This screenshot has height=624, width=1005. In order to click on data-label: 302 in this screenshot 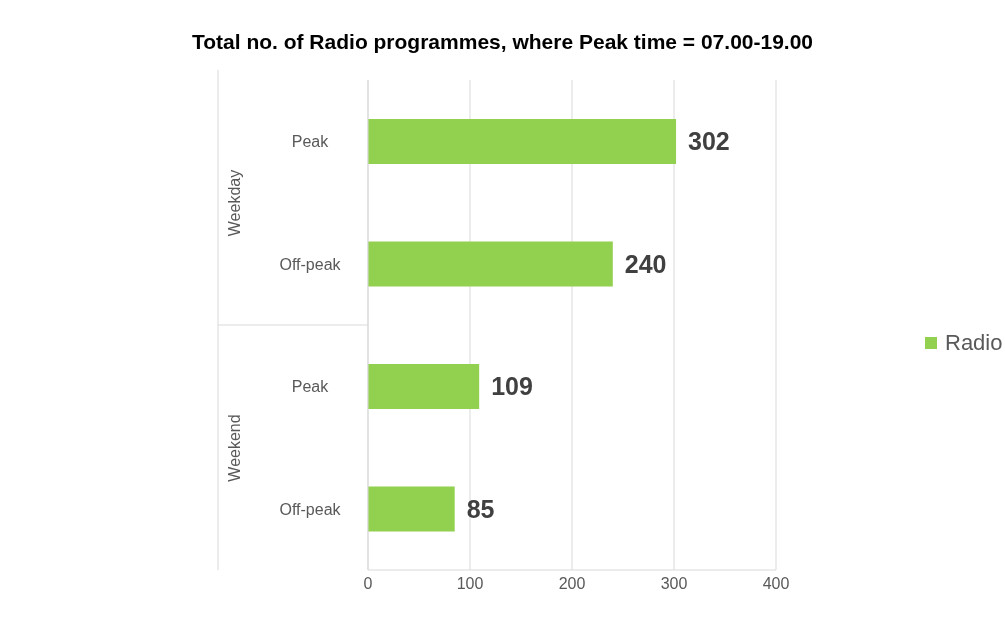, I will do `click(709, 141)`.